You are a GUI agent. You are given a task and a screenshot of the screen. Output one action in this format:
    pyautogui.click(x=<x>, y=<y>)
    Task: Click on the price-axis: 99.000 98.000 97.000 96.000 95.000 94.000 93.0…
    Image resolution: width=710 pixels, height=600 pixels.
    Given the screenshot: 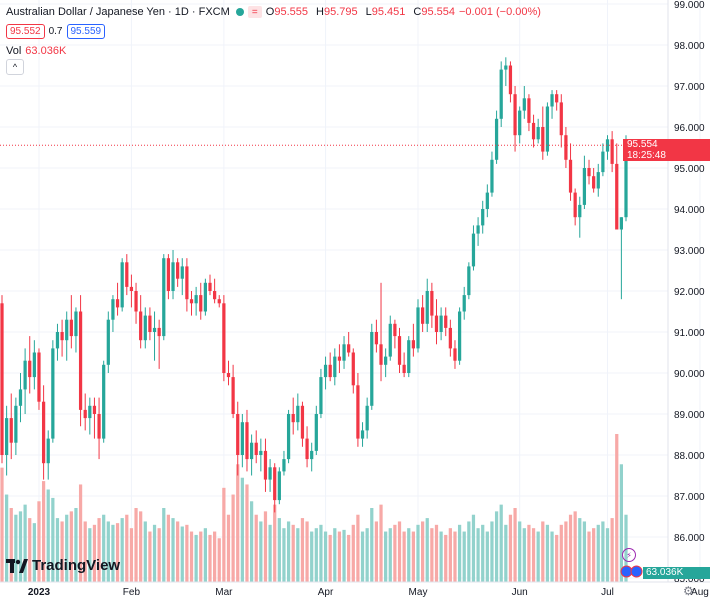 What is the action you would take?
    pyautogui.click(x=689, y=292)
    